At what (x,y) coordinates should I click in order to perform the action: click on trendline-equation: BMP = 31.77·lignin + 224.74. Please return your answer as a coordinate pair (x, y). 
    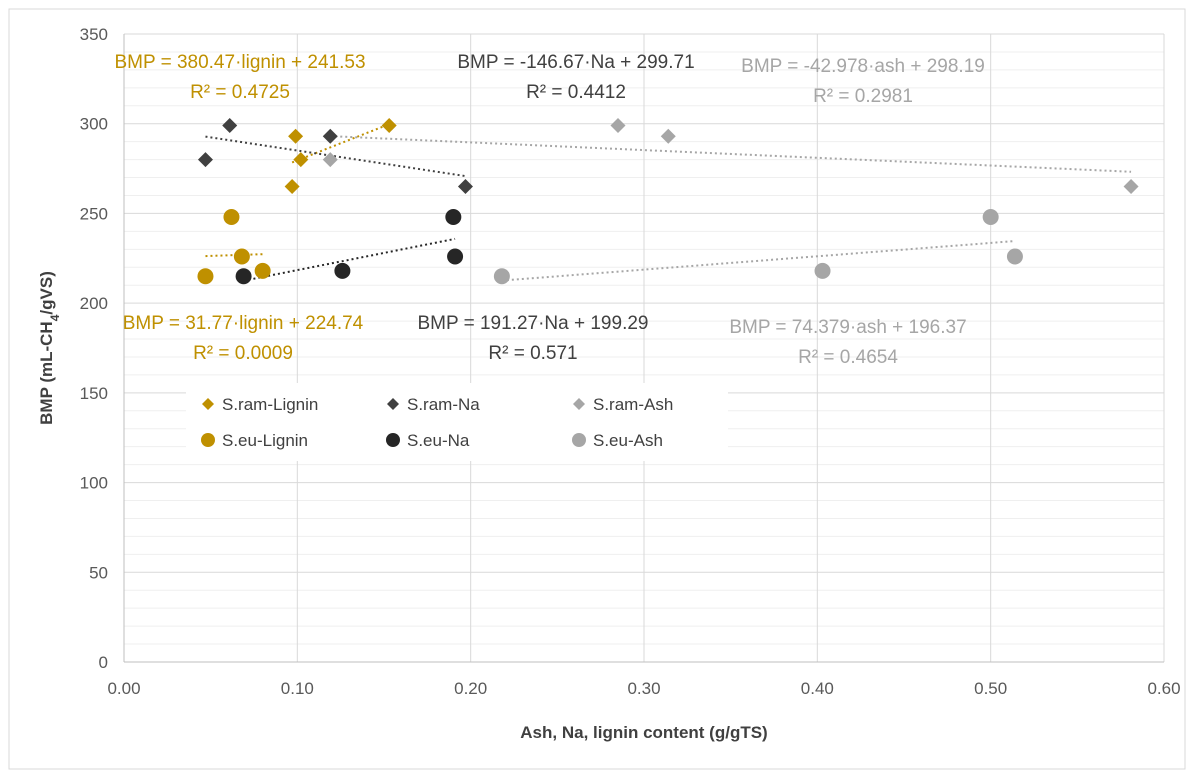
    Looking at the image, I should click on (243, 323).